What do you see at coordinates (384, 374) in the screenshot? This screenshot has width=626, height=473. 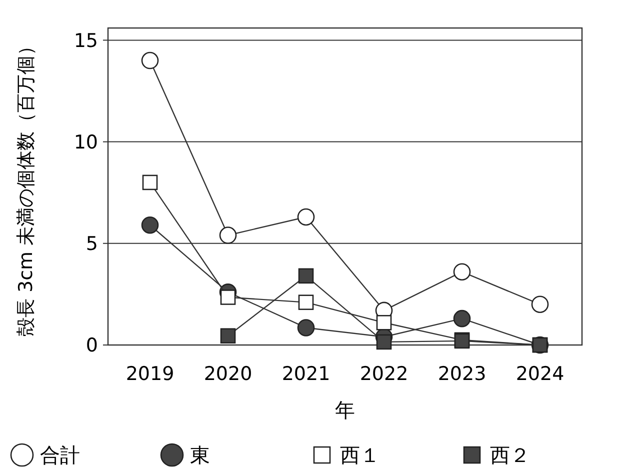 I see `x-tick-label: 2022` at bounding box center [384, 374].